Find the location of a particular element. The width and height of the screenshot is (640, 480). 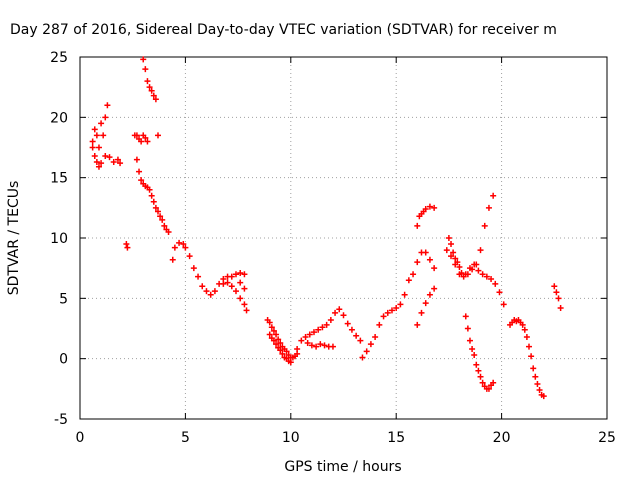

y-tick-label: 10 is located at coordinates (59, 239).